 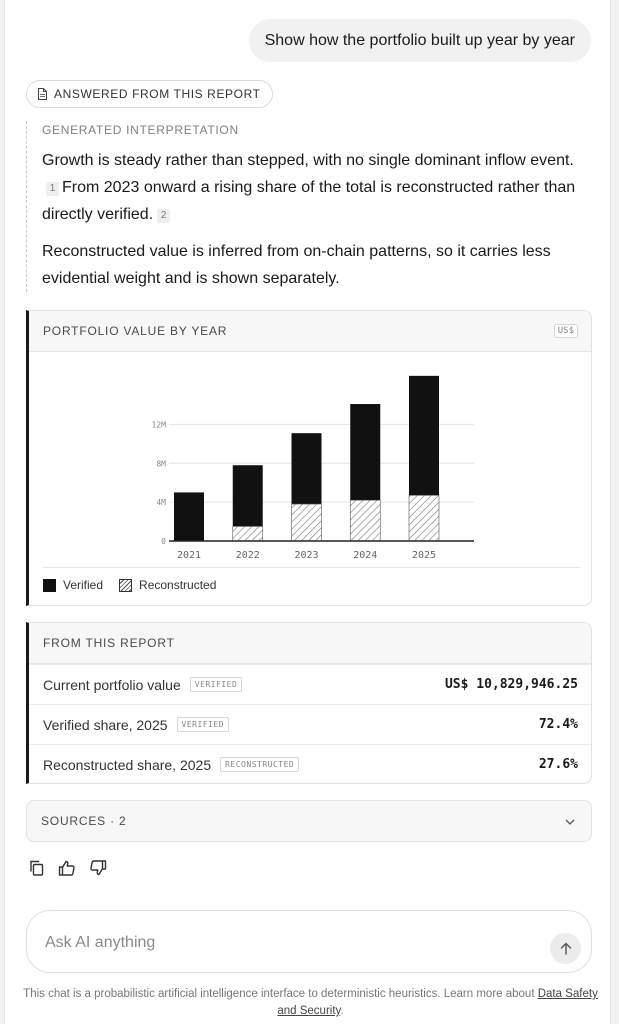 I want to click on interpretation-label: GENERATED INTERPRETATION, so click(x=140, y=130).